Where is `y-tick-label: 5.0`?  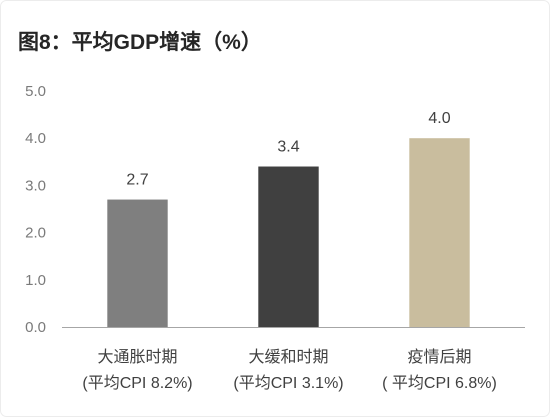
y-tick-label: 5.0 is located at coordinates (35, 91).